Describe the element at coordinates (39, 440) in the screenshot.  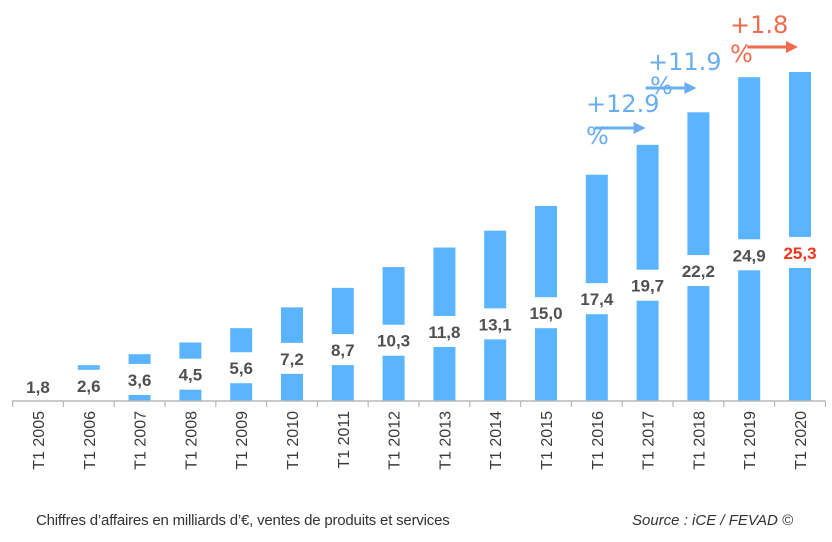
I see `x-tick-label: T1 2005` at that location.